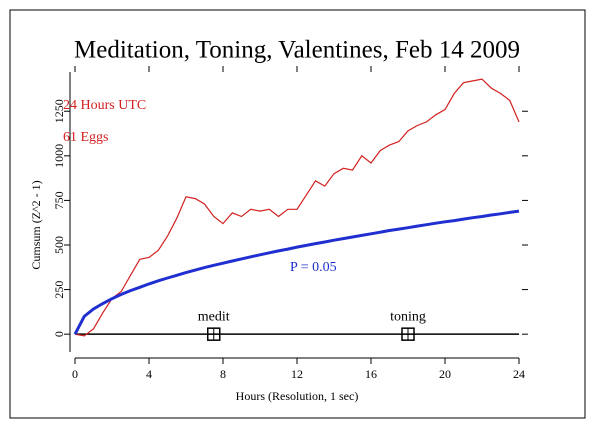 Image resolution: width=596 pixels, height=427 pixels. I want to click on y-axis-label: Cumsum (Z^2 - 1), so click(36, 224).